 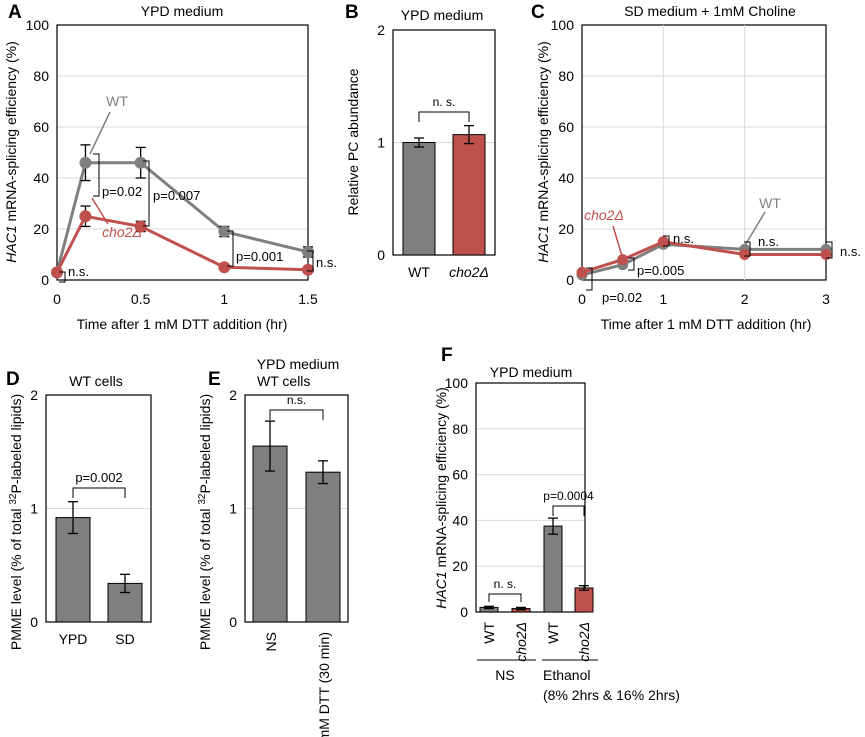 What do you see at coordinates (34, 509) in the screenshot?
I see `y-tick-label: 1` at bounding box center [34, 509].